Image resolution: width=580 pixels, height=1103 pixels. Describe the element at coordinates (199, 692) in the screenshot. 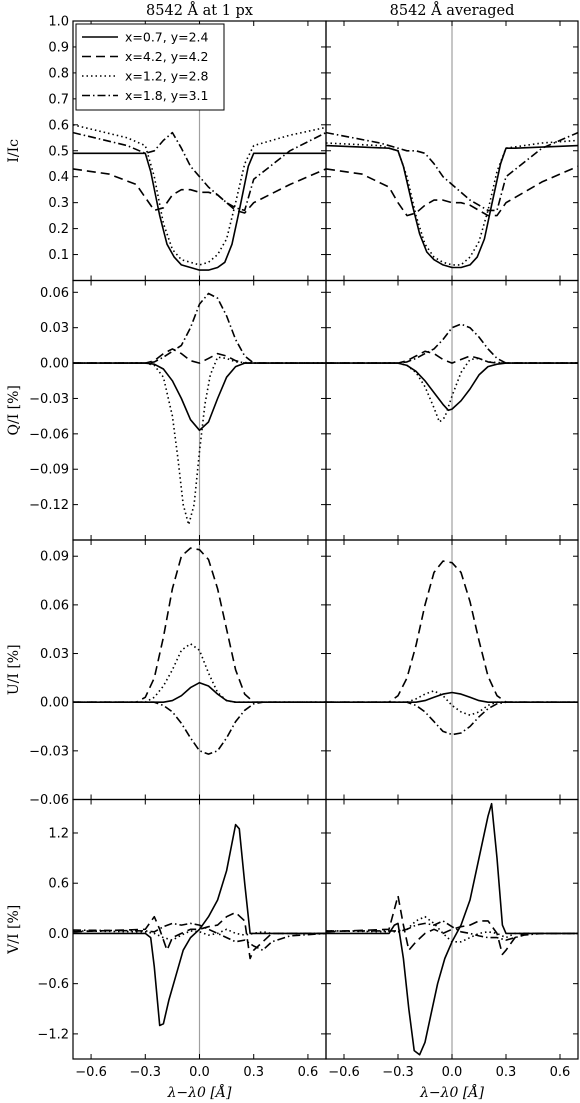

I see `series-solid-r2-p0` at that location.